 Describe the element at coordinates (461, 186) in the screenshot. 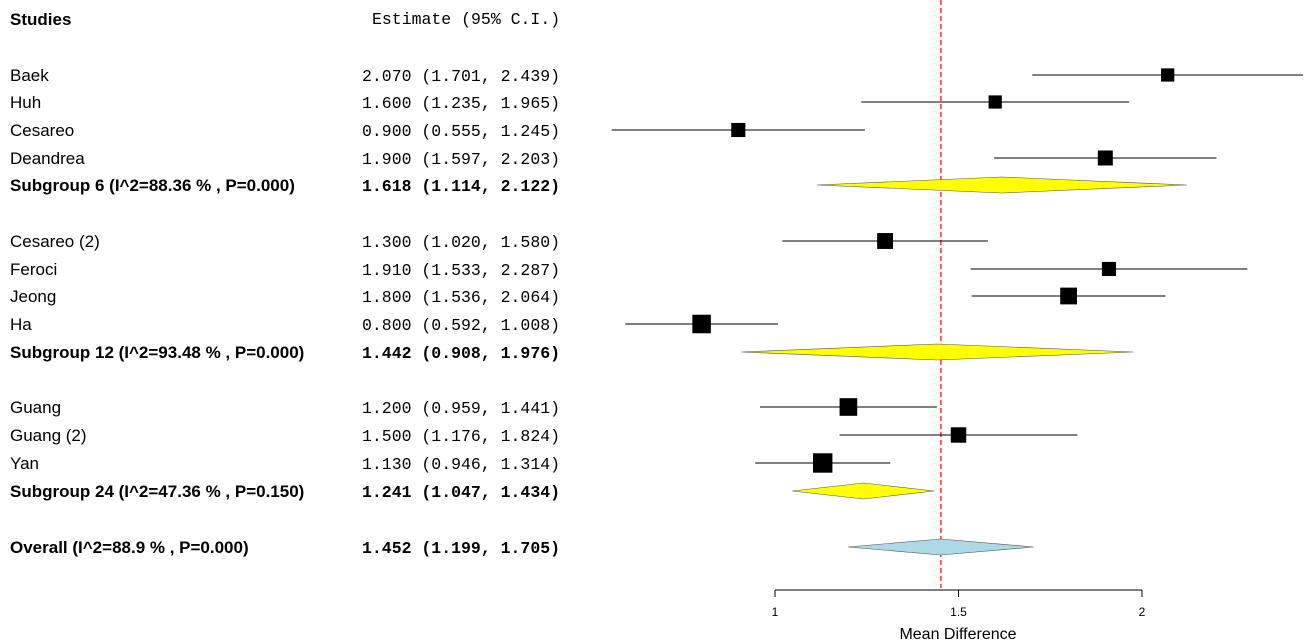

I see `row-estimate: 1.618 (1.114, 2.122)` at that location.